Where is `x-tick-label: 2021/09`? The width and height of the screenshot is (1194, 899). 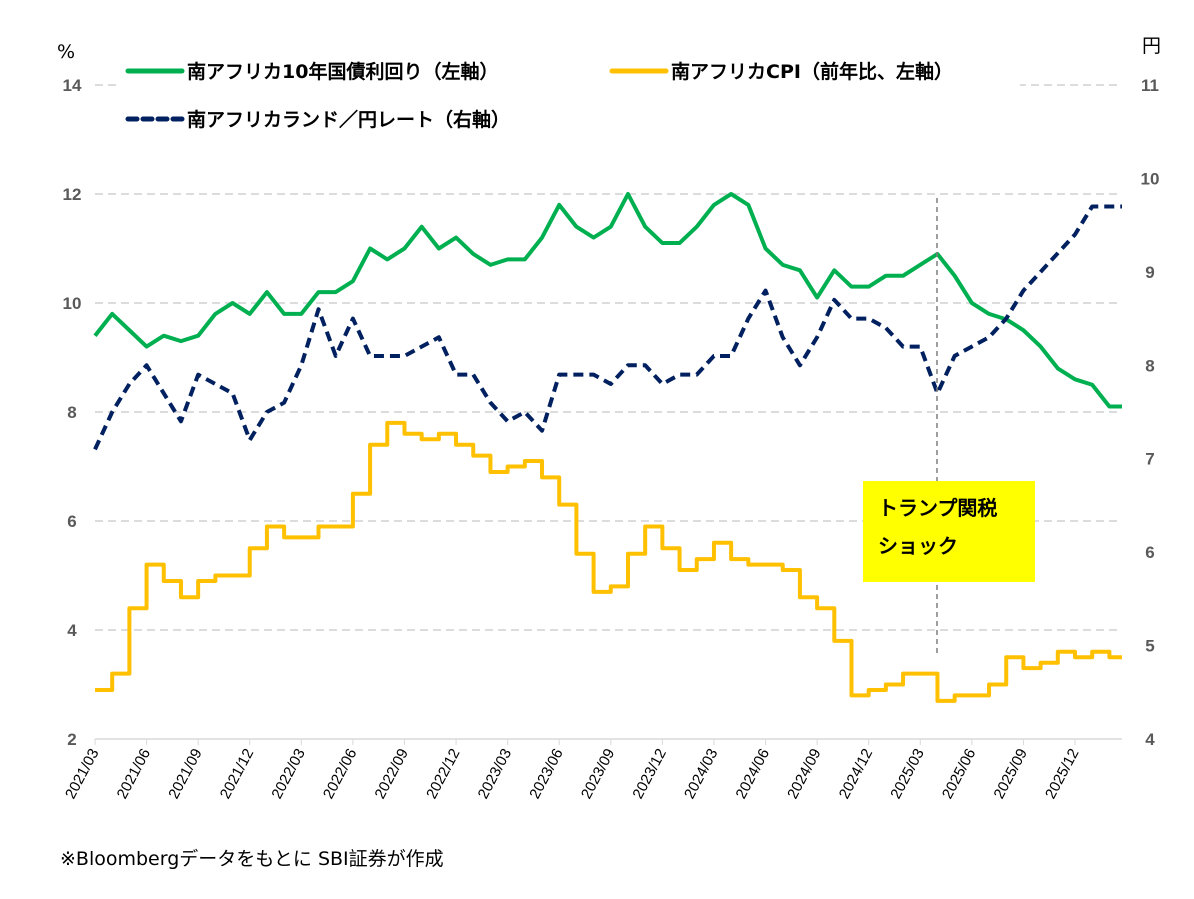
x-tick-label: 2021/09 is located at coordinates (185, 774).